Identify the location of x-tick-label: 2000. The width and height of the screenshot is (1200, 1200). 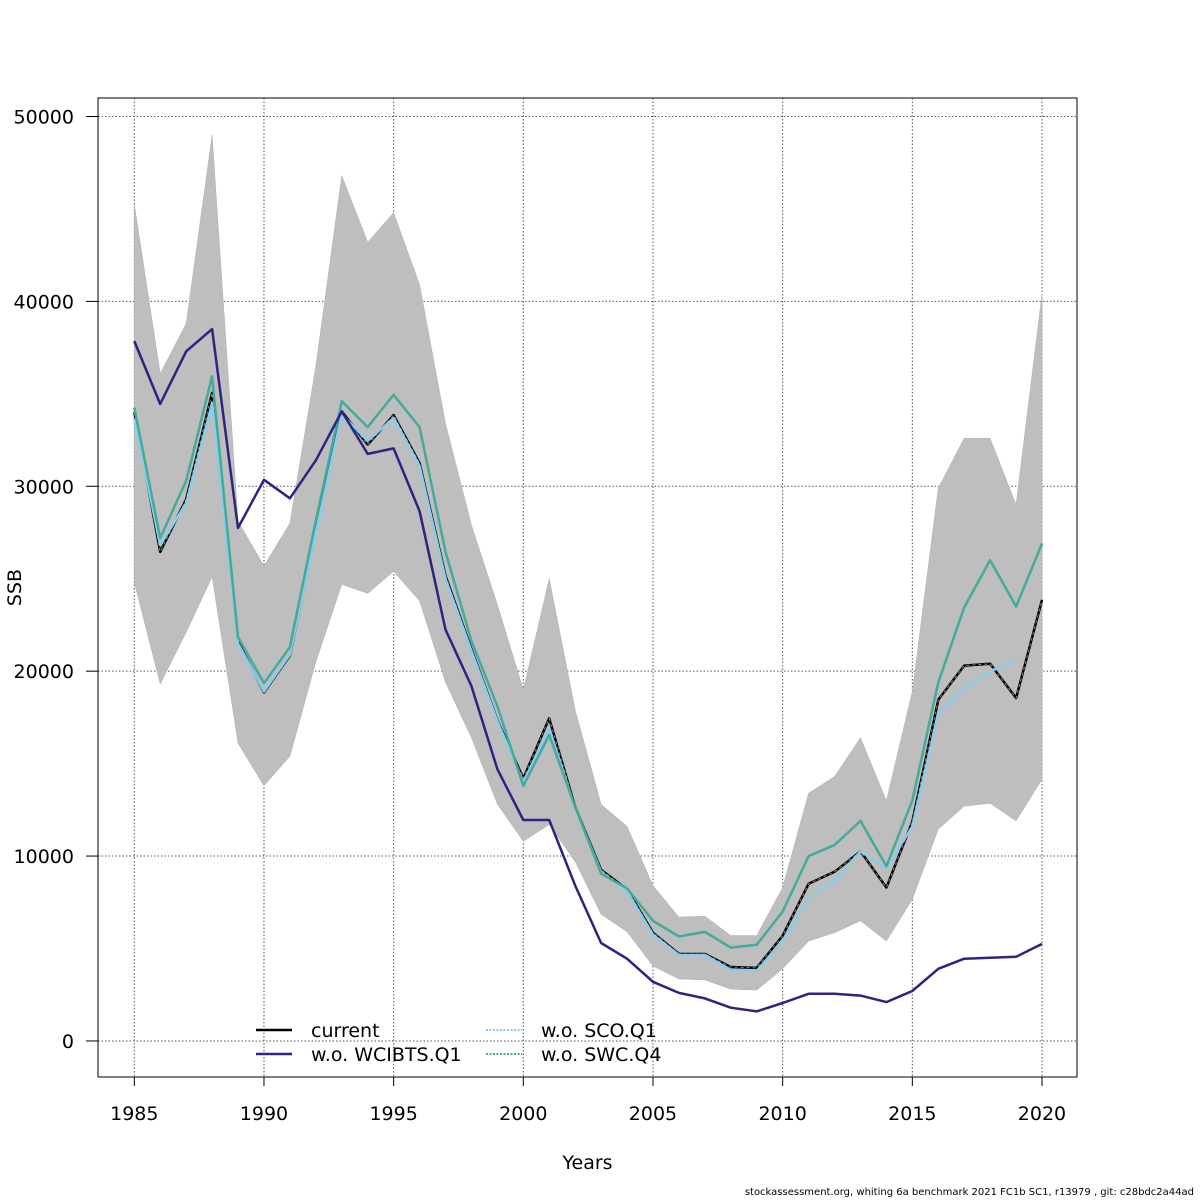
(523, 1114).